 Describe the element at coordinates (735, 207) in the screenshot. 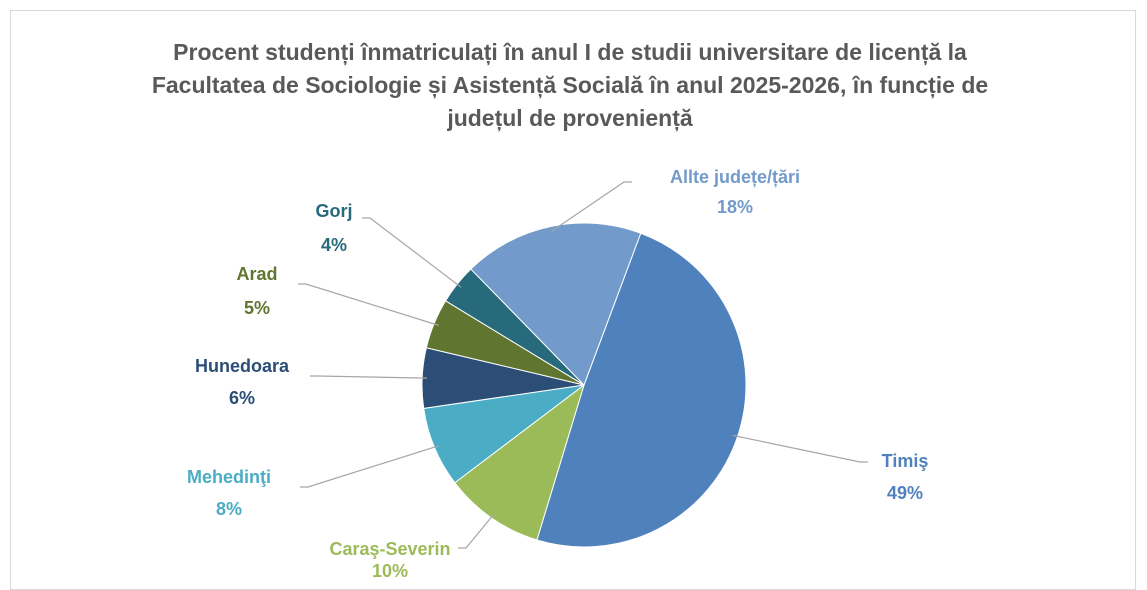

I see `data-label-value: 18%` at that location.